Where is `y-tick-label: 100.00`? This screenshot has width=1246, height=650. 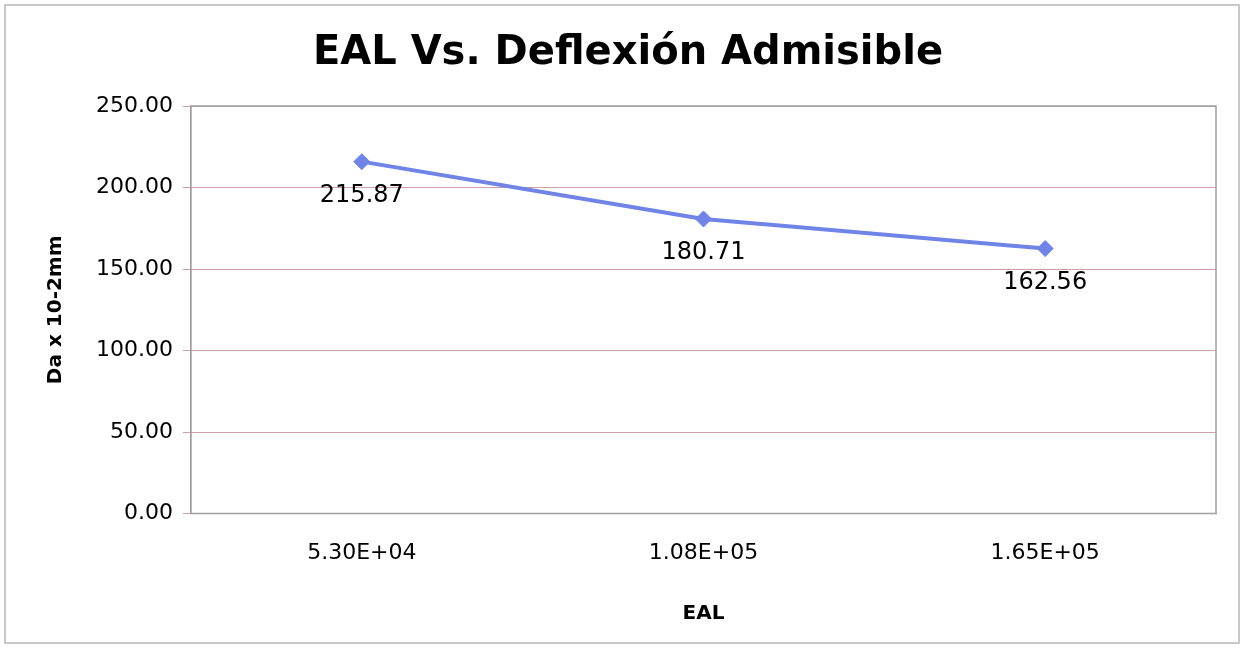
y-tick-label: 100.00 is located at coordinates (134, 349).